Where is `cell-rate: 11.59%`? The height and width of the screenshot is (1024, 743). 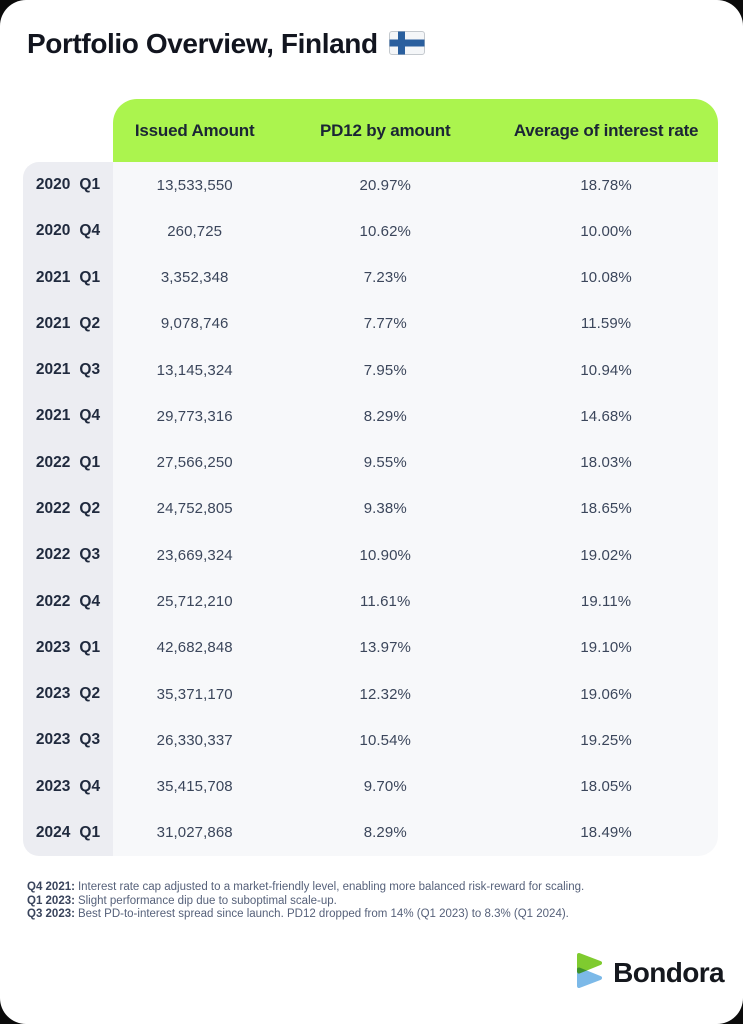
cell-rate: 11.59% is located at coordinates (606, 324).